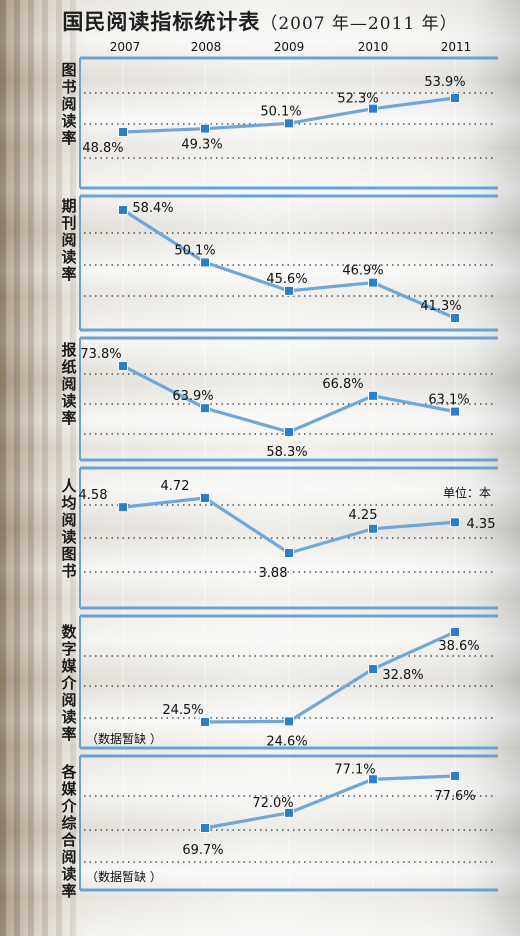 Image resolution: width=520 pixels, height=936 pixels. Describe the element at coordinates (69, 384) in the screenshot. I see `panel-label-newspapers: 报纸阅读率` at that location.